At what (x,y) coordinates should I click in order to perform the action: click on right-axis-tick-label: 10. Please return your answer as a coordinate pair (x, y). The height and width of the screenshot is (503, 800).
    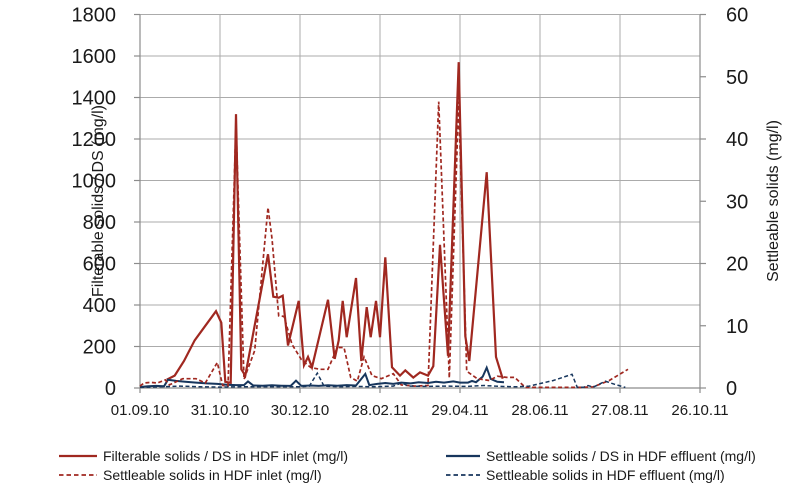
    Looking at the image, I should click on (737, 327).